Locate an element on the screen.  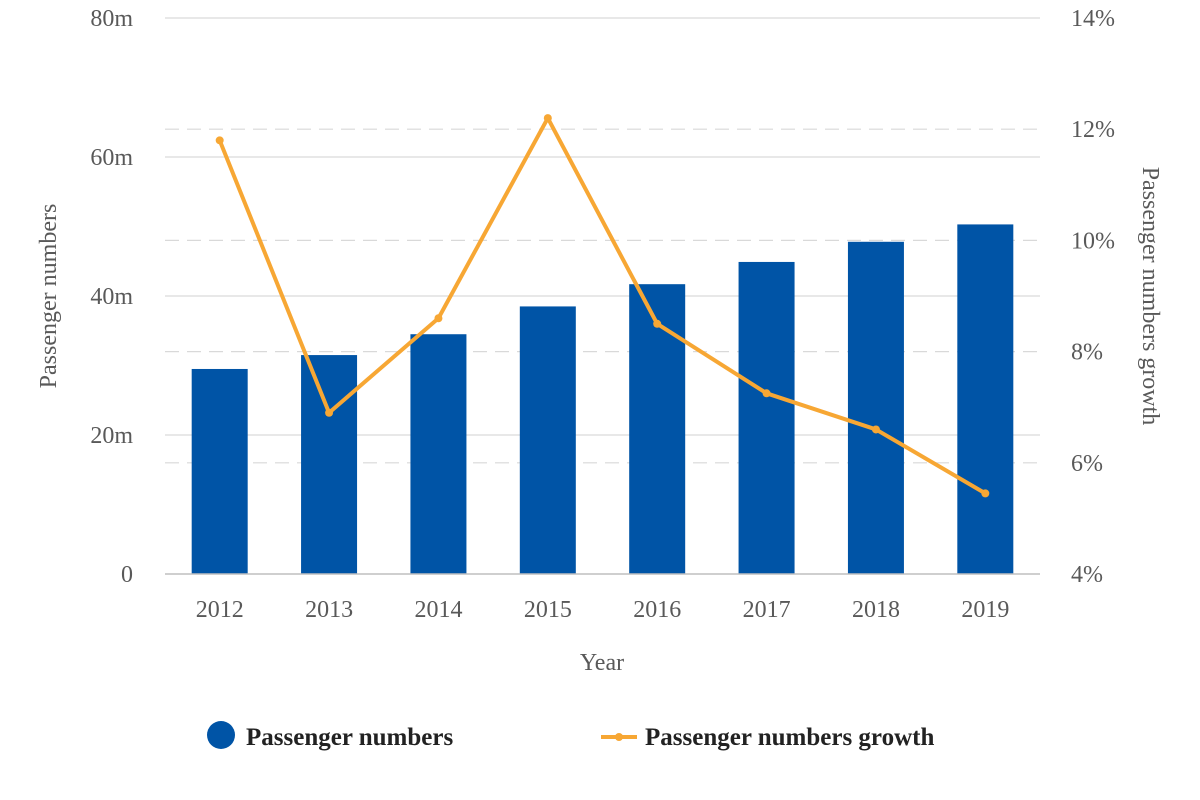
x-axis-ticks: 2012 2013 2014 2015 2016 2017 2018 2019 is located at coordinates (603, 610).